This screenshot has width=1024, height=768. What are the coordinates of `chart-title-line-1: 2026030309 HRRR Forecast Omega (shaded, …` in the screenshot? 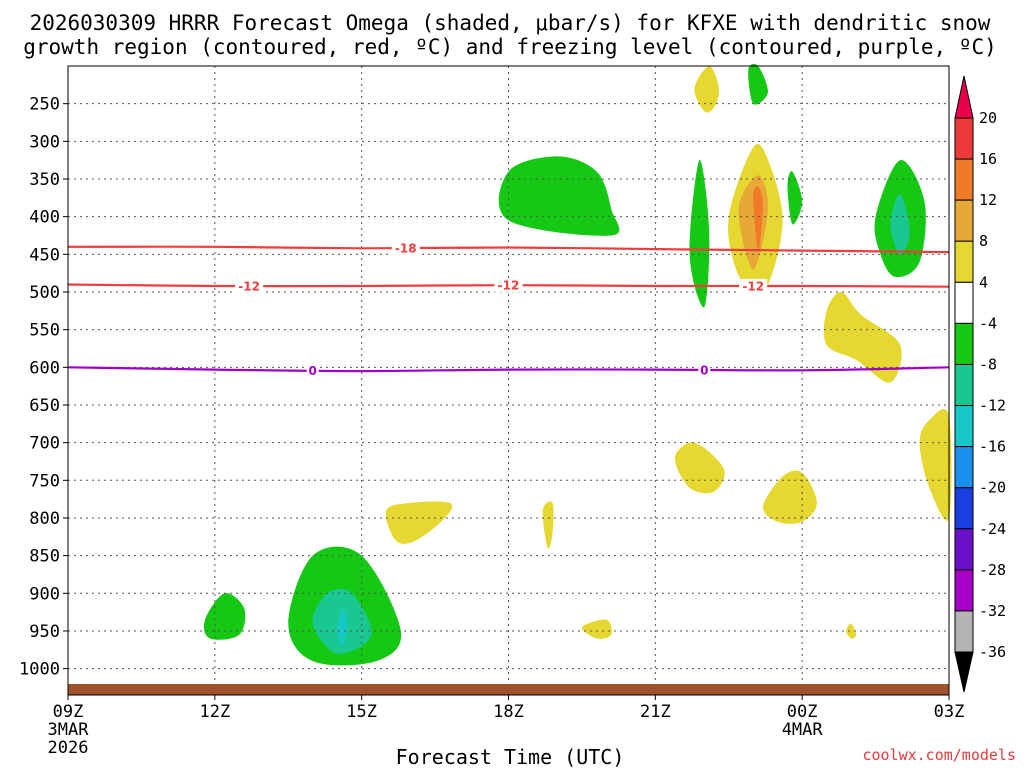 It's located at (510, 23).